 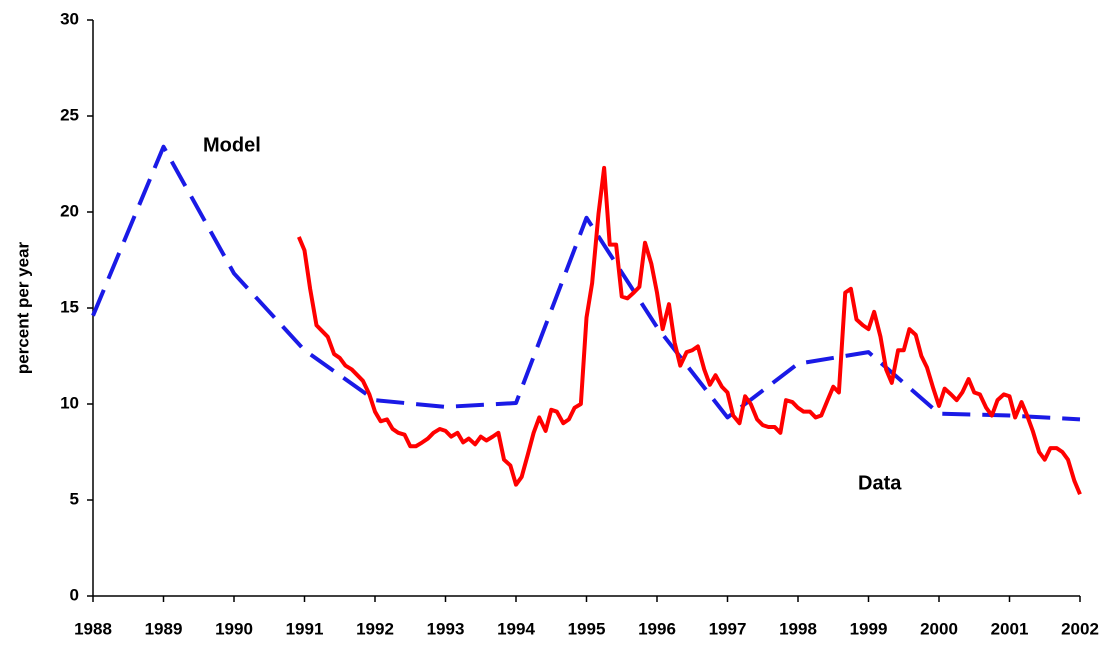 What do you see at coordinates (798, 628) in the screenshot?
I see `x-tick-label: 1998` at bounding box center [798, 628].